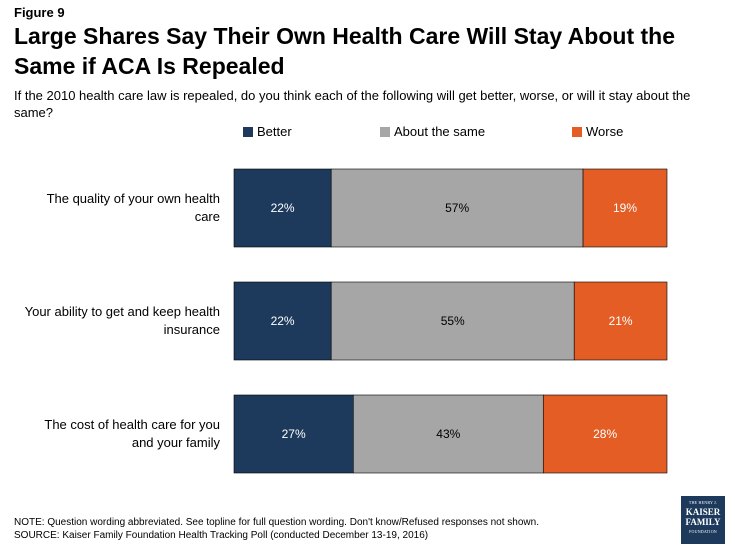 The image size is (735, 551). I want to click on data-label: 28%, so click(605, 434).